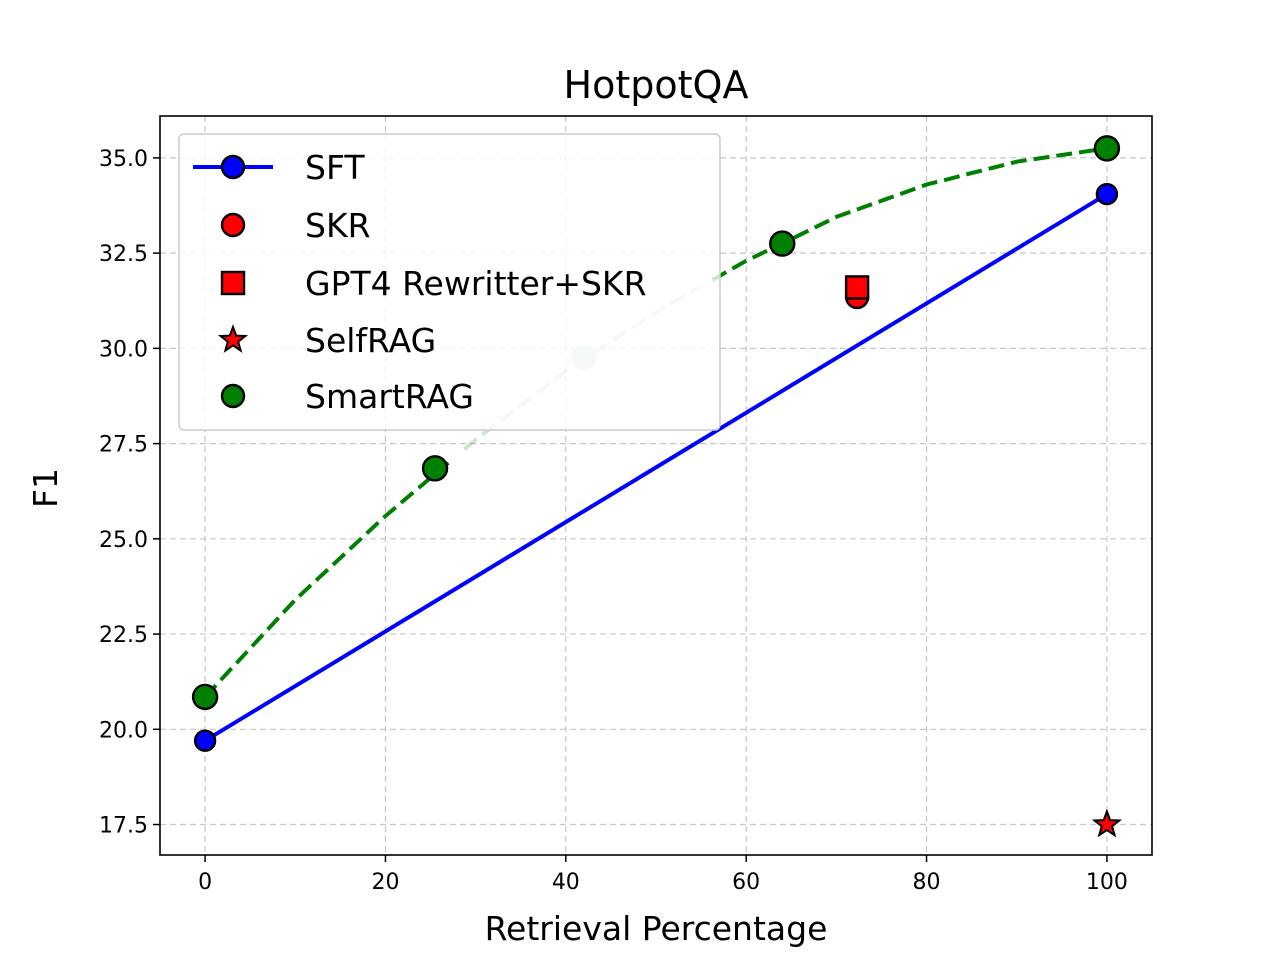  I want to click on y-tick-label: 32.5, so click(123, 254).